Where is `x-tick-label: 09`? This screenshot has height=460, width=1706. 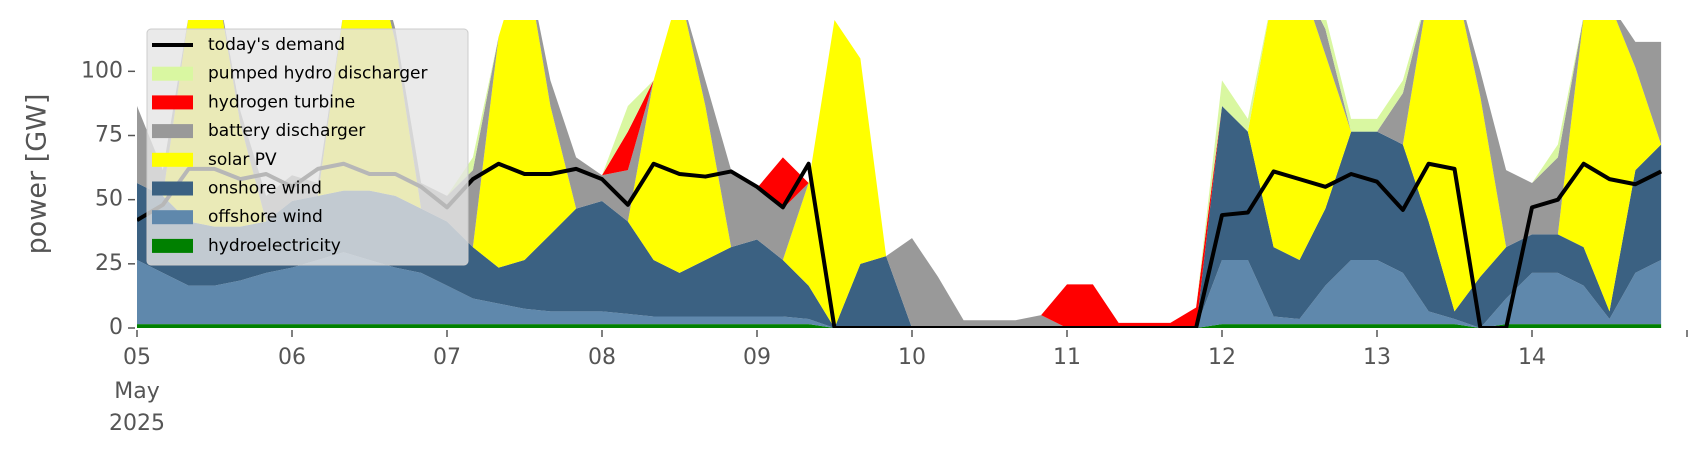 x-tick-label: 09 is located at coordinates (757, 357).